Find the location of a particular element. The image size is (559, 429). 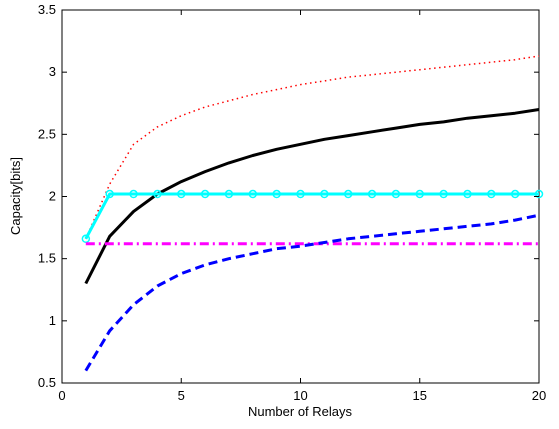

y-axis-title: Capacity[bits] is located at coordinates (15, 196).